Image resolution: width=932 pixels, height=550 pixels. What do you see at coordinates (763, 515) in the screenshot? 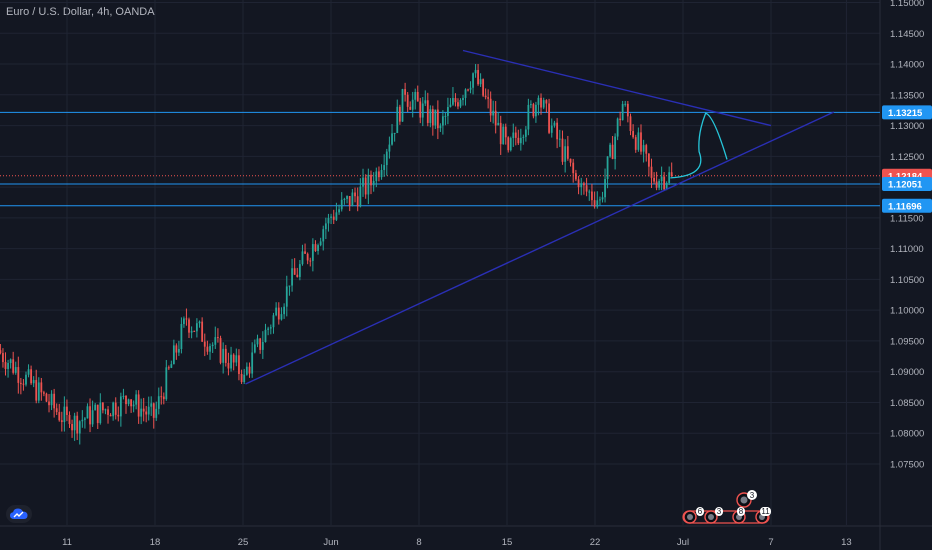
I see `event-badge: 11` at bounding box center [763, 515].